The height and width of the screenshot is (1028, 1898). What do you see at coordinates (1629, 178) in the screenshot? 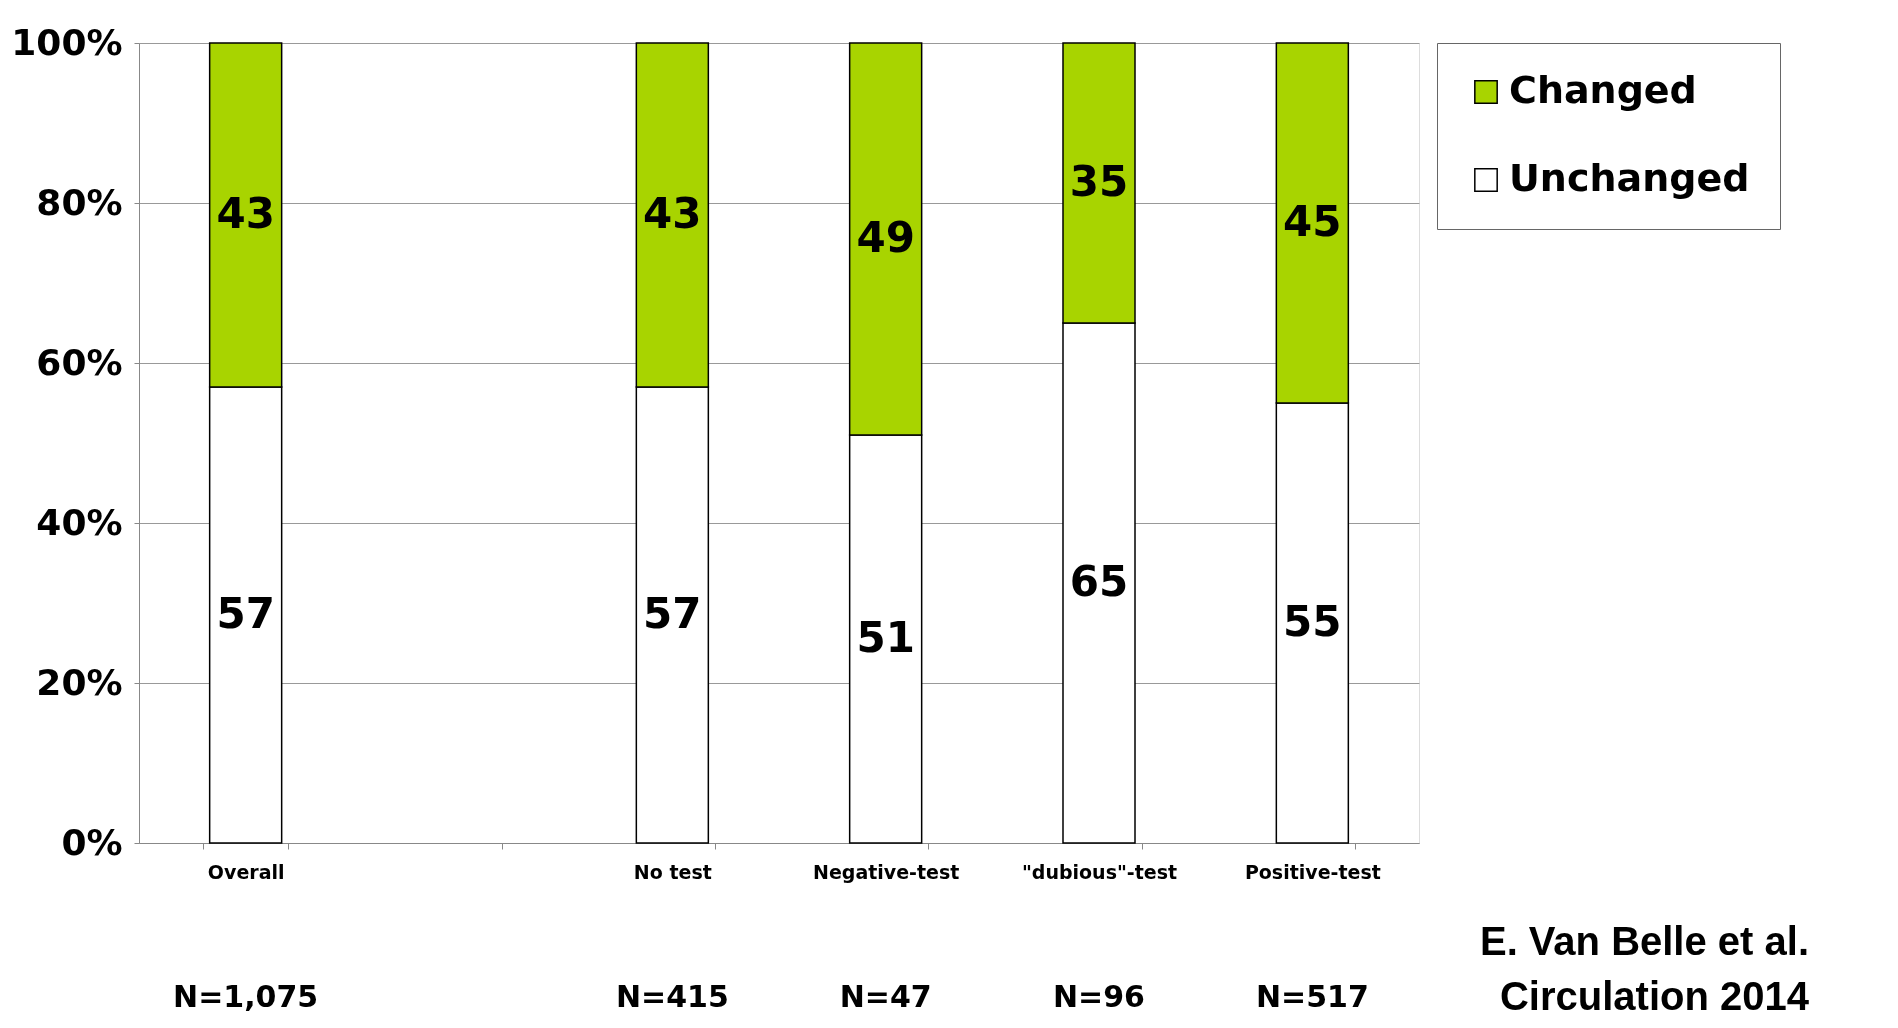
I see `legend-label: Unchanged` at bounding box center [1629, 178].